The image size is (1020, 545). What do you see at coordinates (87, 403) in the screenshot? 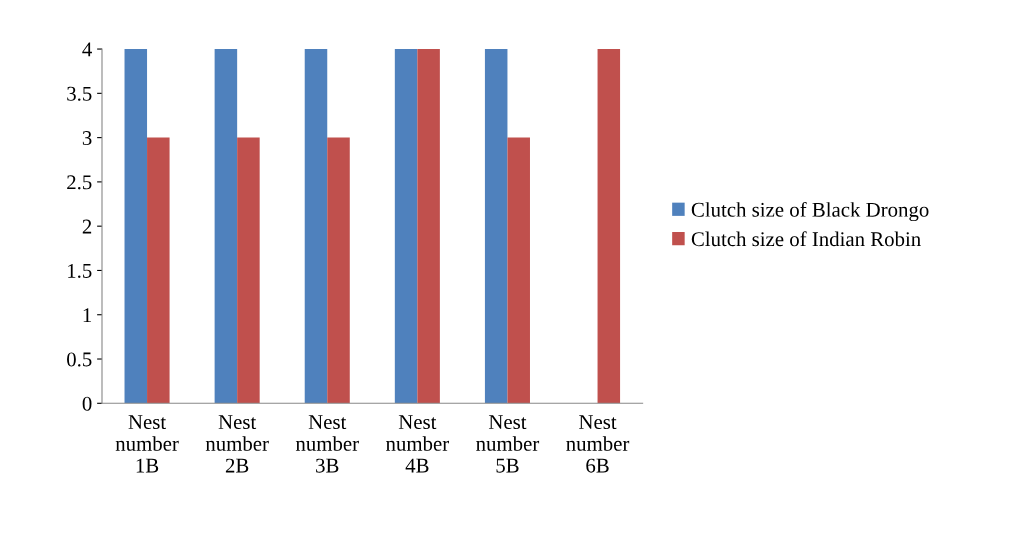
I see `y-tick-label: 0` at bounding box center [87, 403].